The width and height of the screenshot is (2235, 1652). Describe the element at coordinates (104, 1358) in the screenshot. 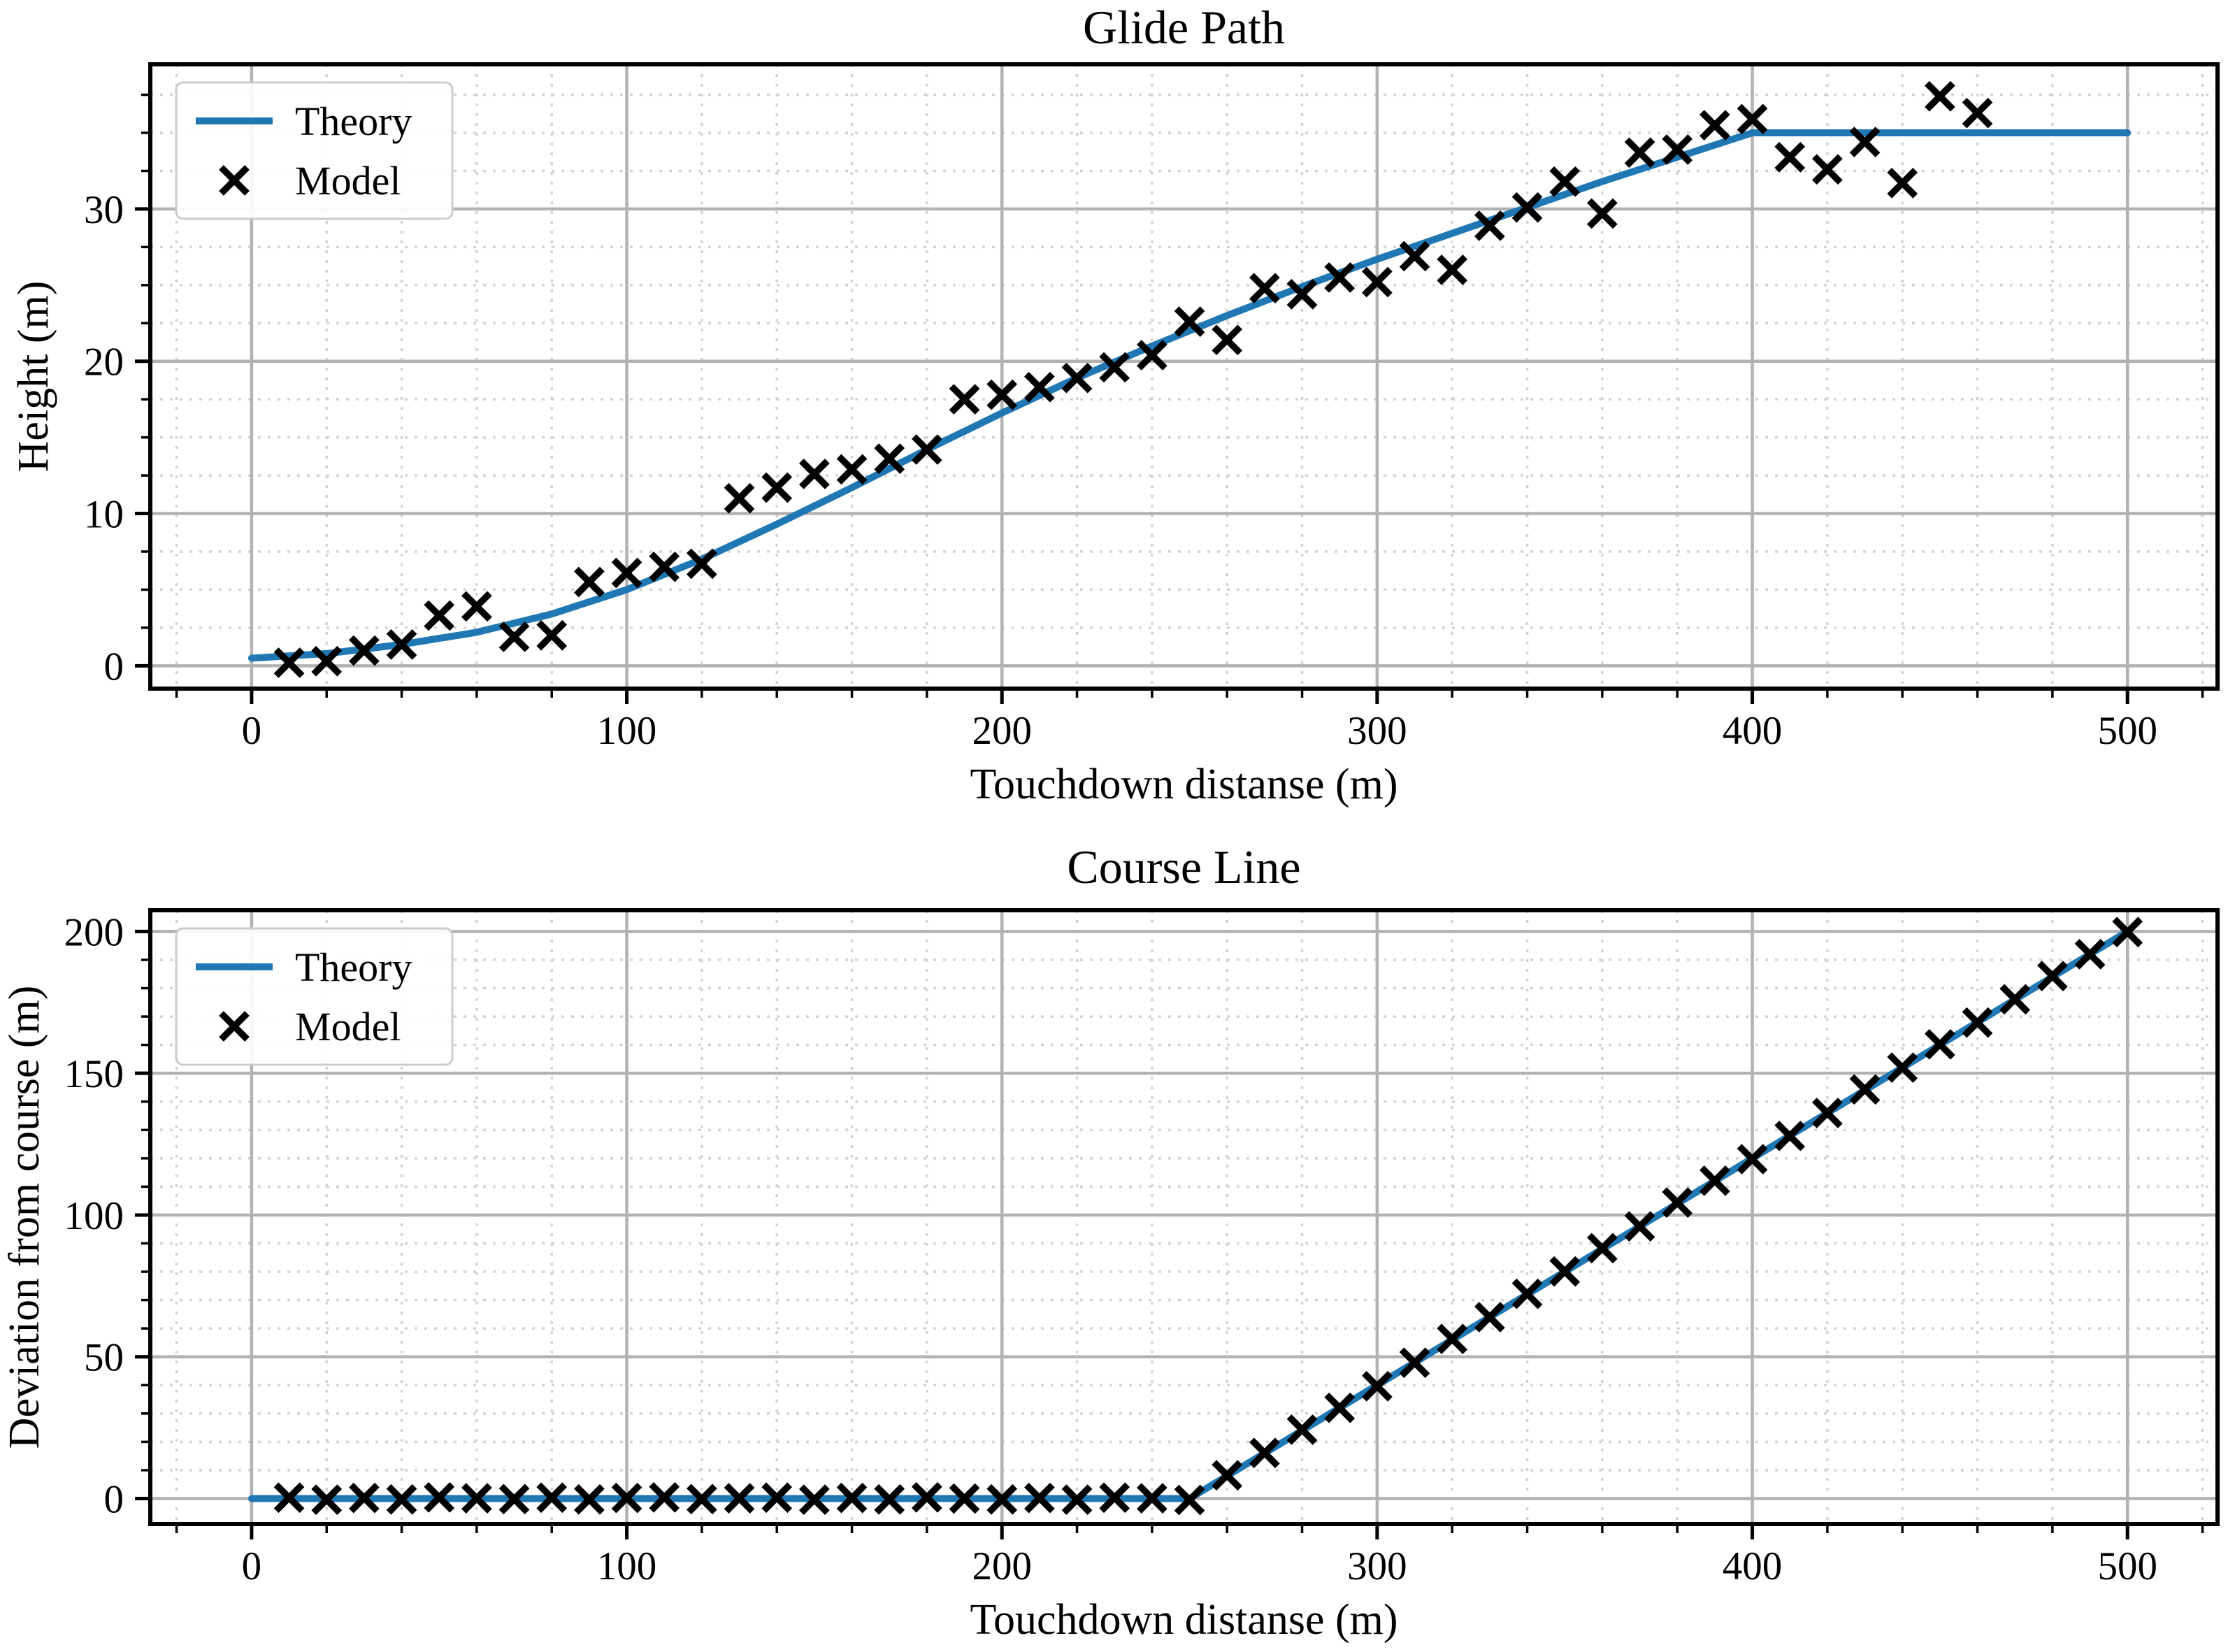

I see `y-tick-label: 50` at that location.